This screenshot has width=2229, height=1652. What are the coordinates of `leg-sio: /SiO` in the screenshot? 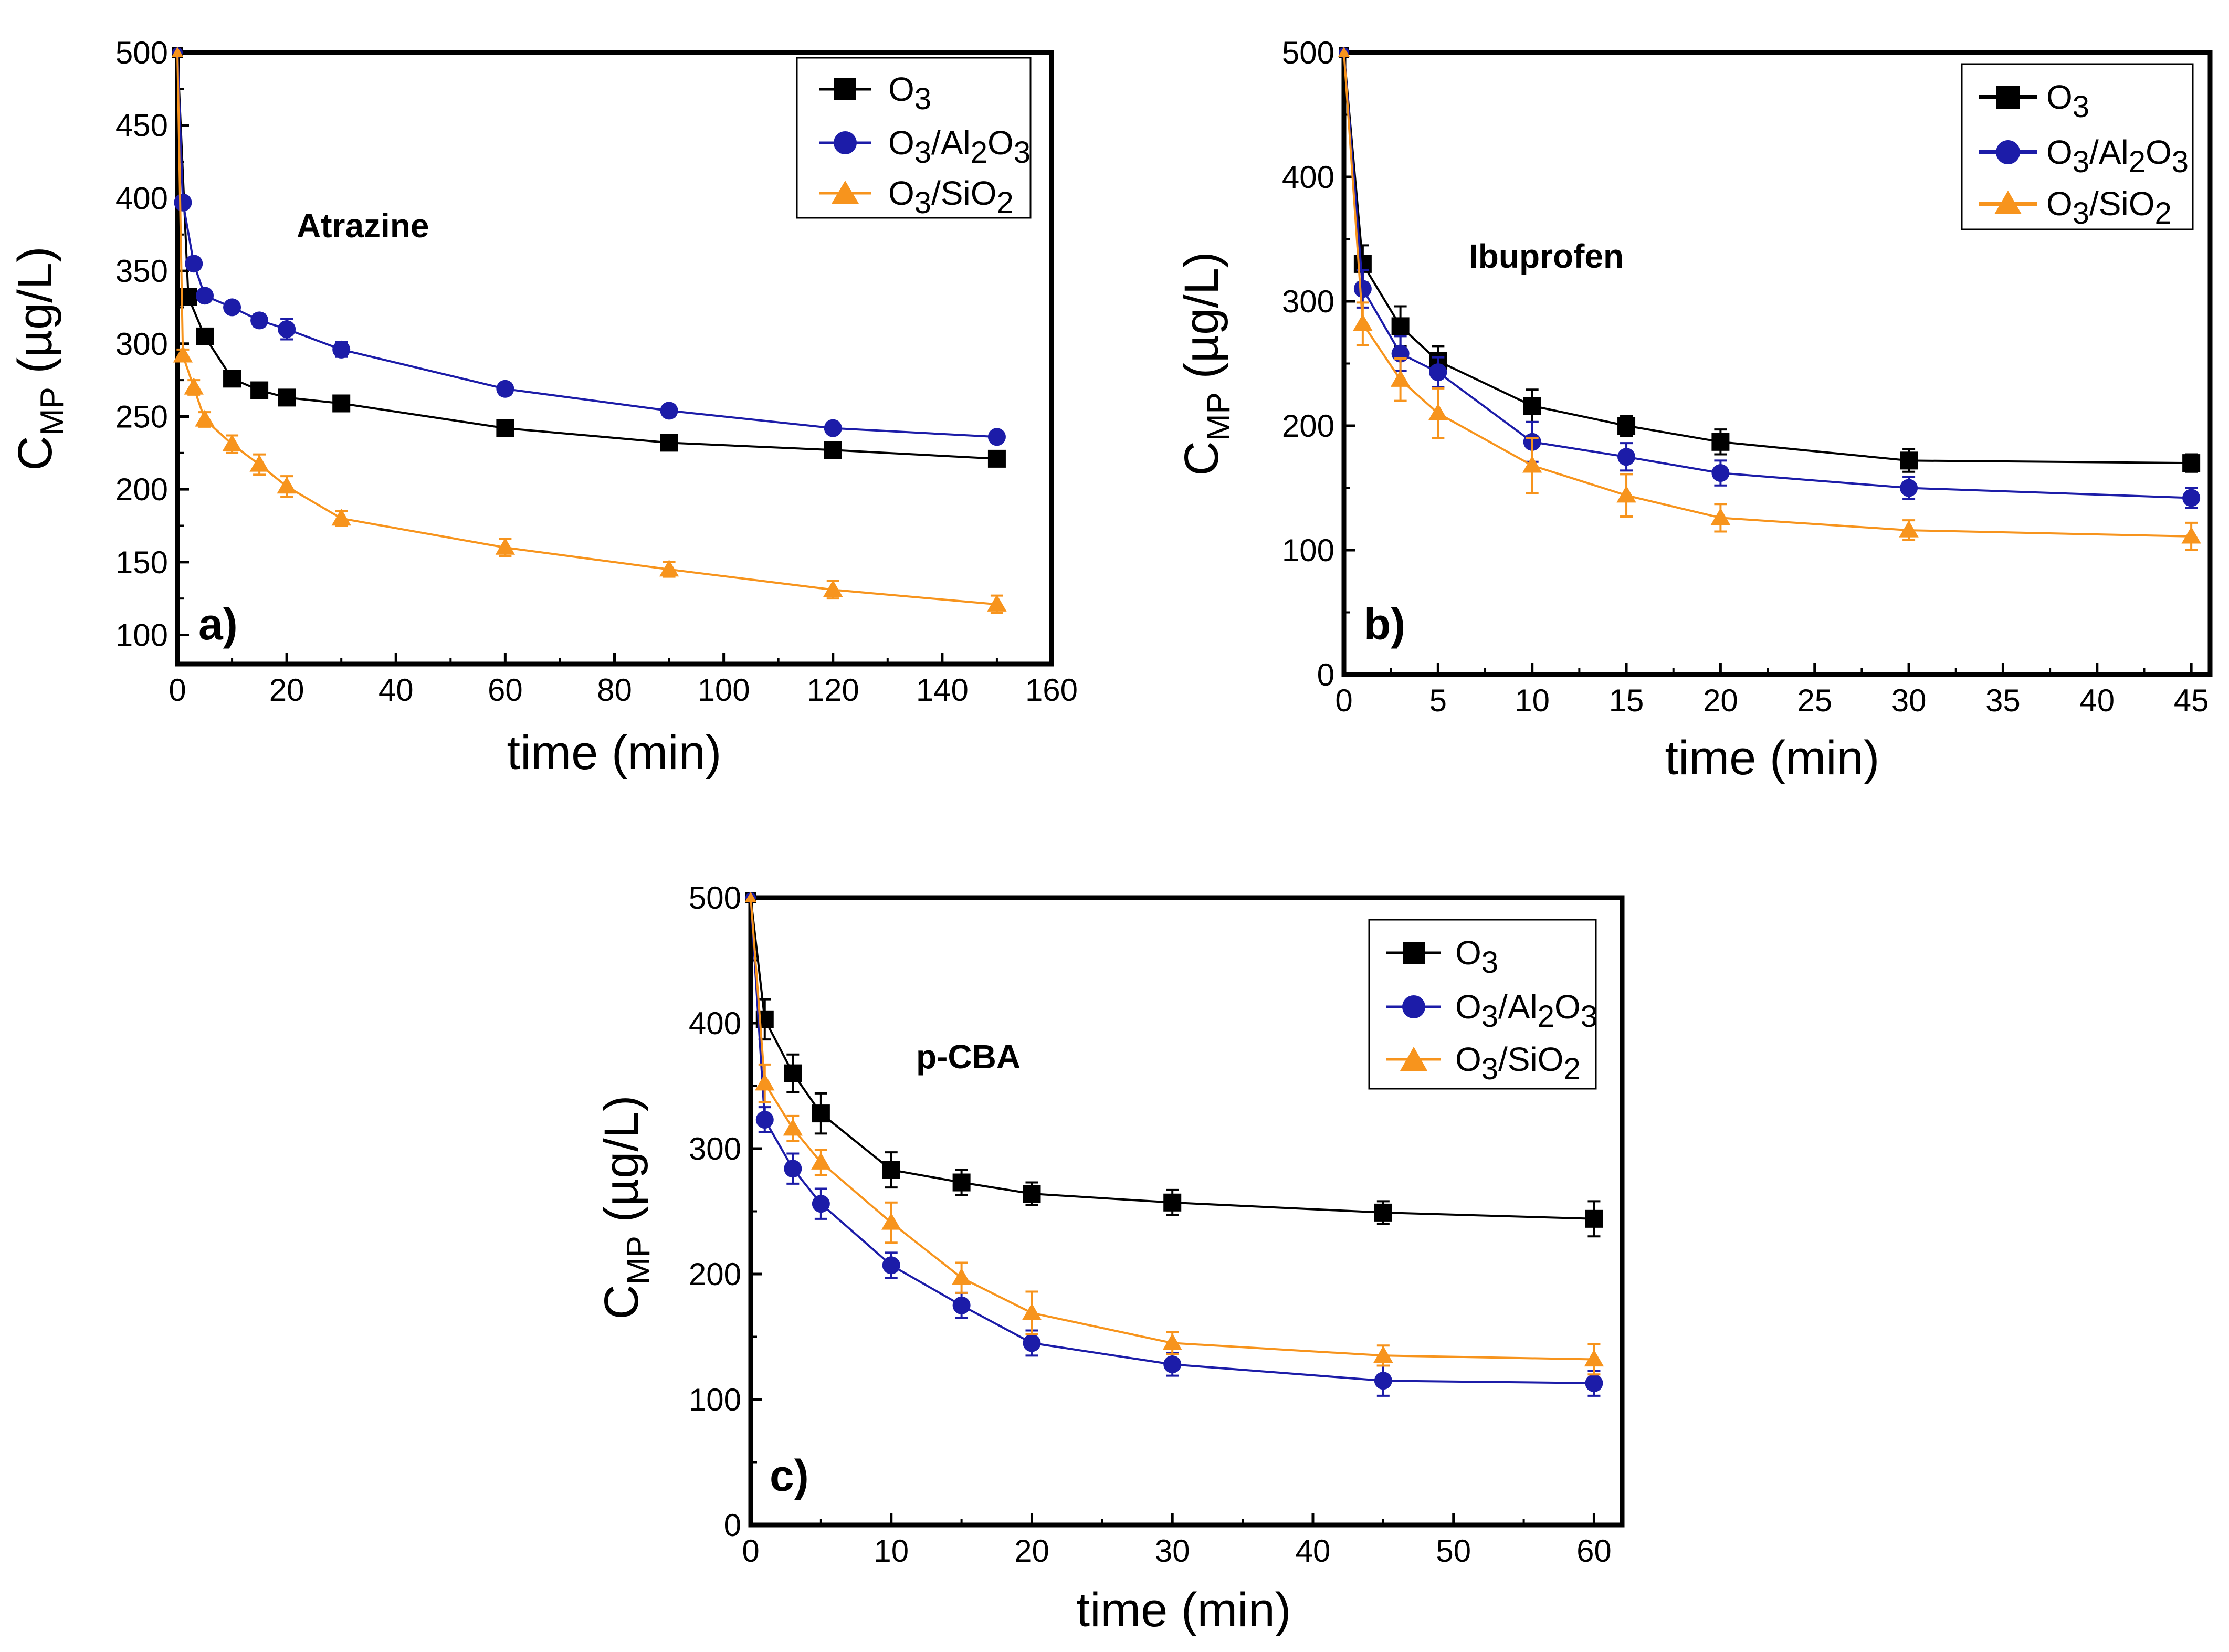 It's located at (2121, 204).